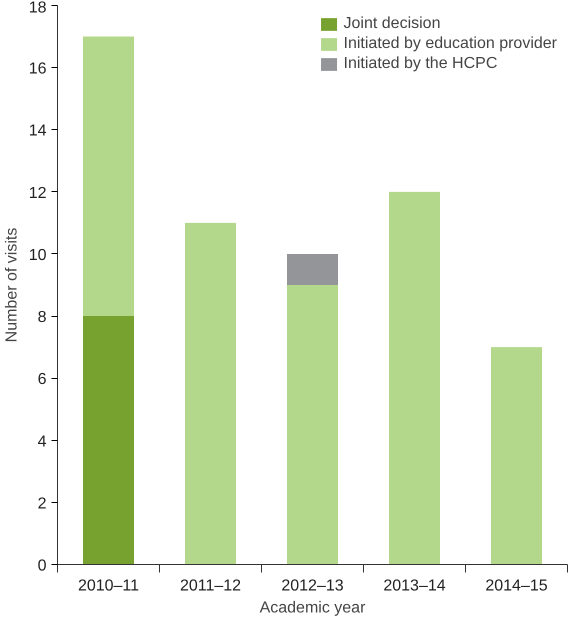 The image size is (577, 619). Describe the element at coordinates (37, 69) in the screenshot. I see `y-tick-label: 16` at that location.